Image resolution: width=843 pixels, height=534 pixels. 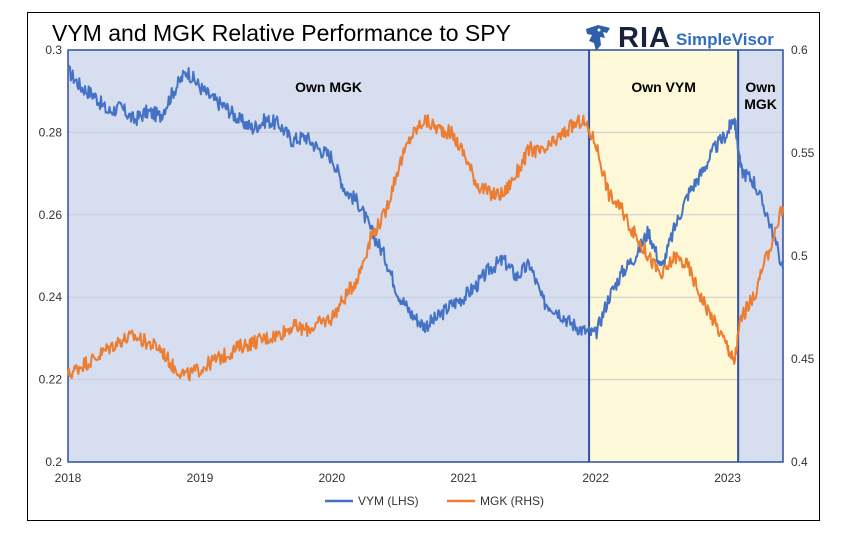 I want to click on logo-simplevisor-text: SimpleVisor, so click(x=724, y=39).